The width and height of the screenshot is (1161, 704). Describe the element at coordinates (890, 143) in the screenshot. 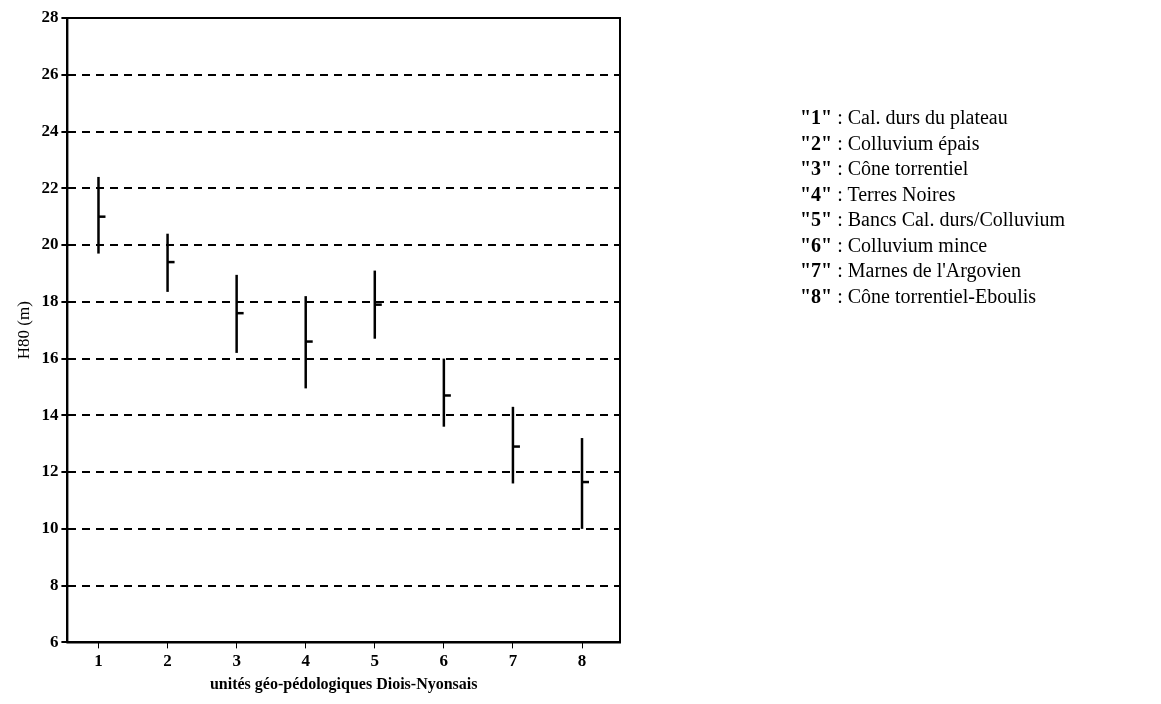

I see `text: "2" : Colluvium épais` at that location.